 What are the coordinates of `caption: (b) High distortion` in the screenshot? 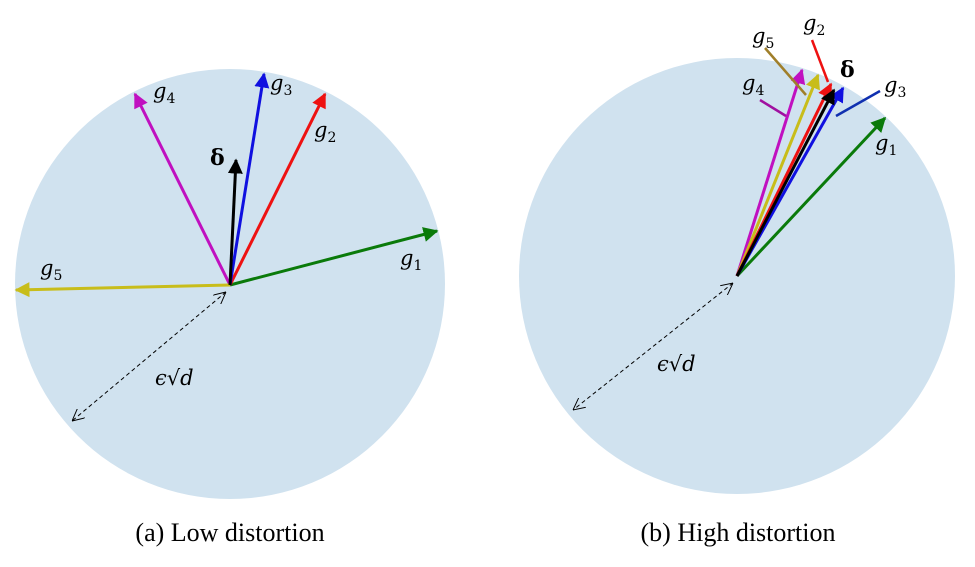 It's located at (738, 532).